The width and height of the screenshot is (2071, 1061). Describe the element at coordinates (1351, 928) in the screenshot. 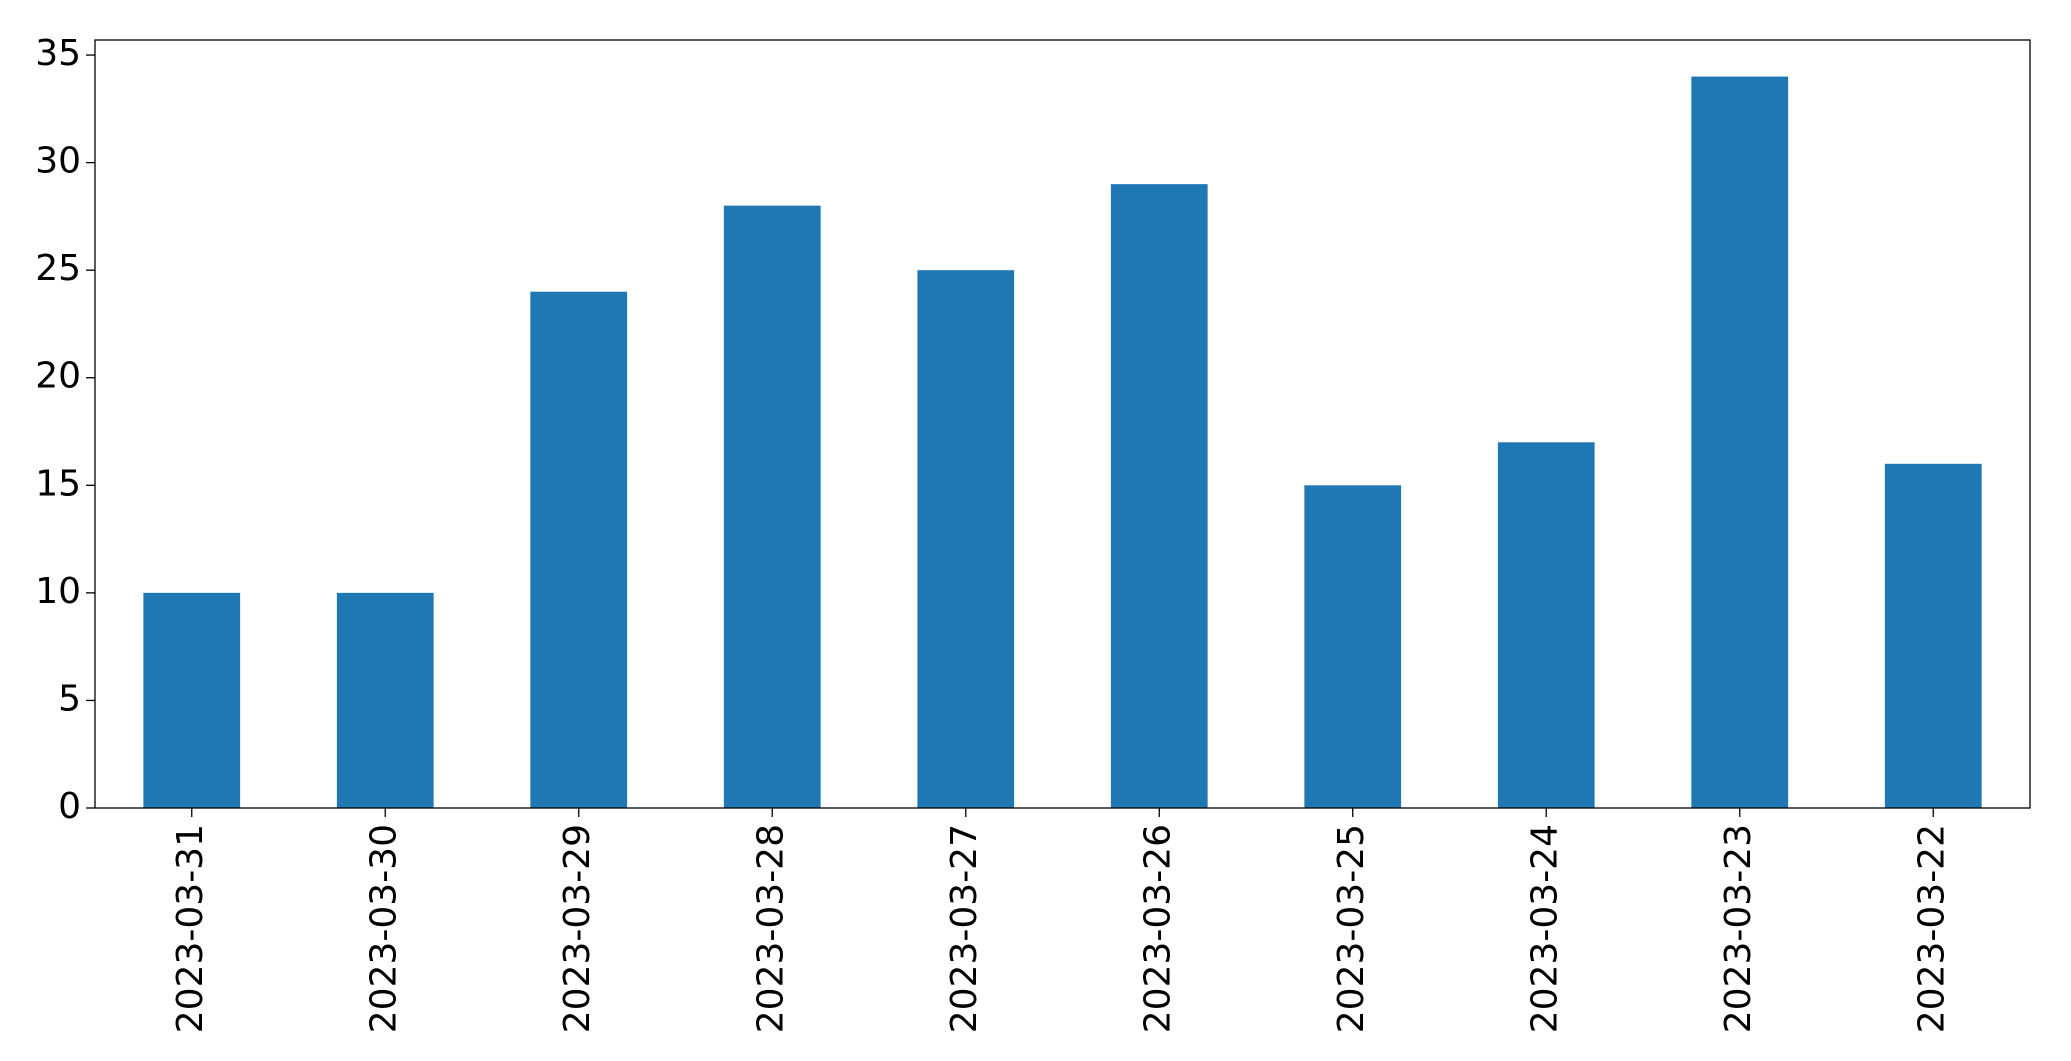

I see `x-tick-label: 2023-03-25` at that location.